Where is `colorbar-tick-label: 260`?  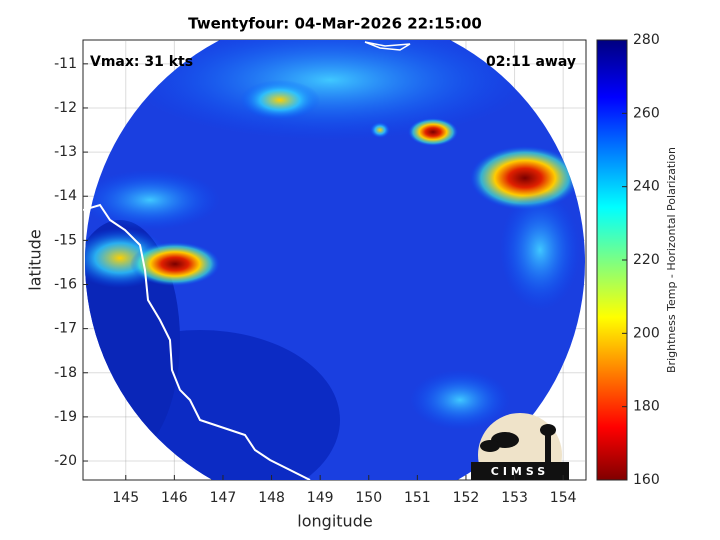
colorbar-tick-label: 260 is located at coordinates (646, 113).